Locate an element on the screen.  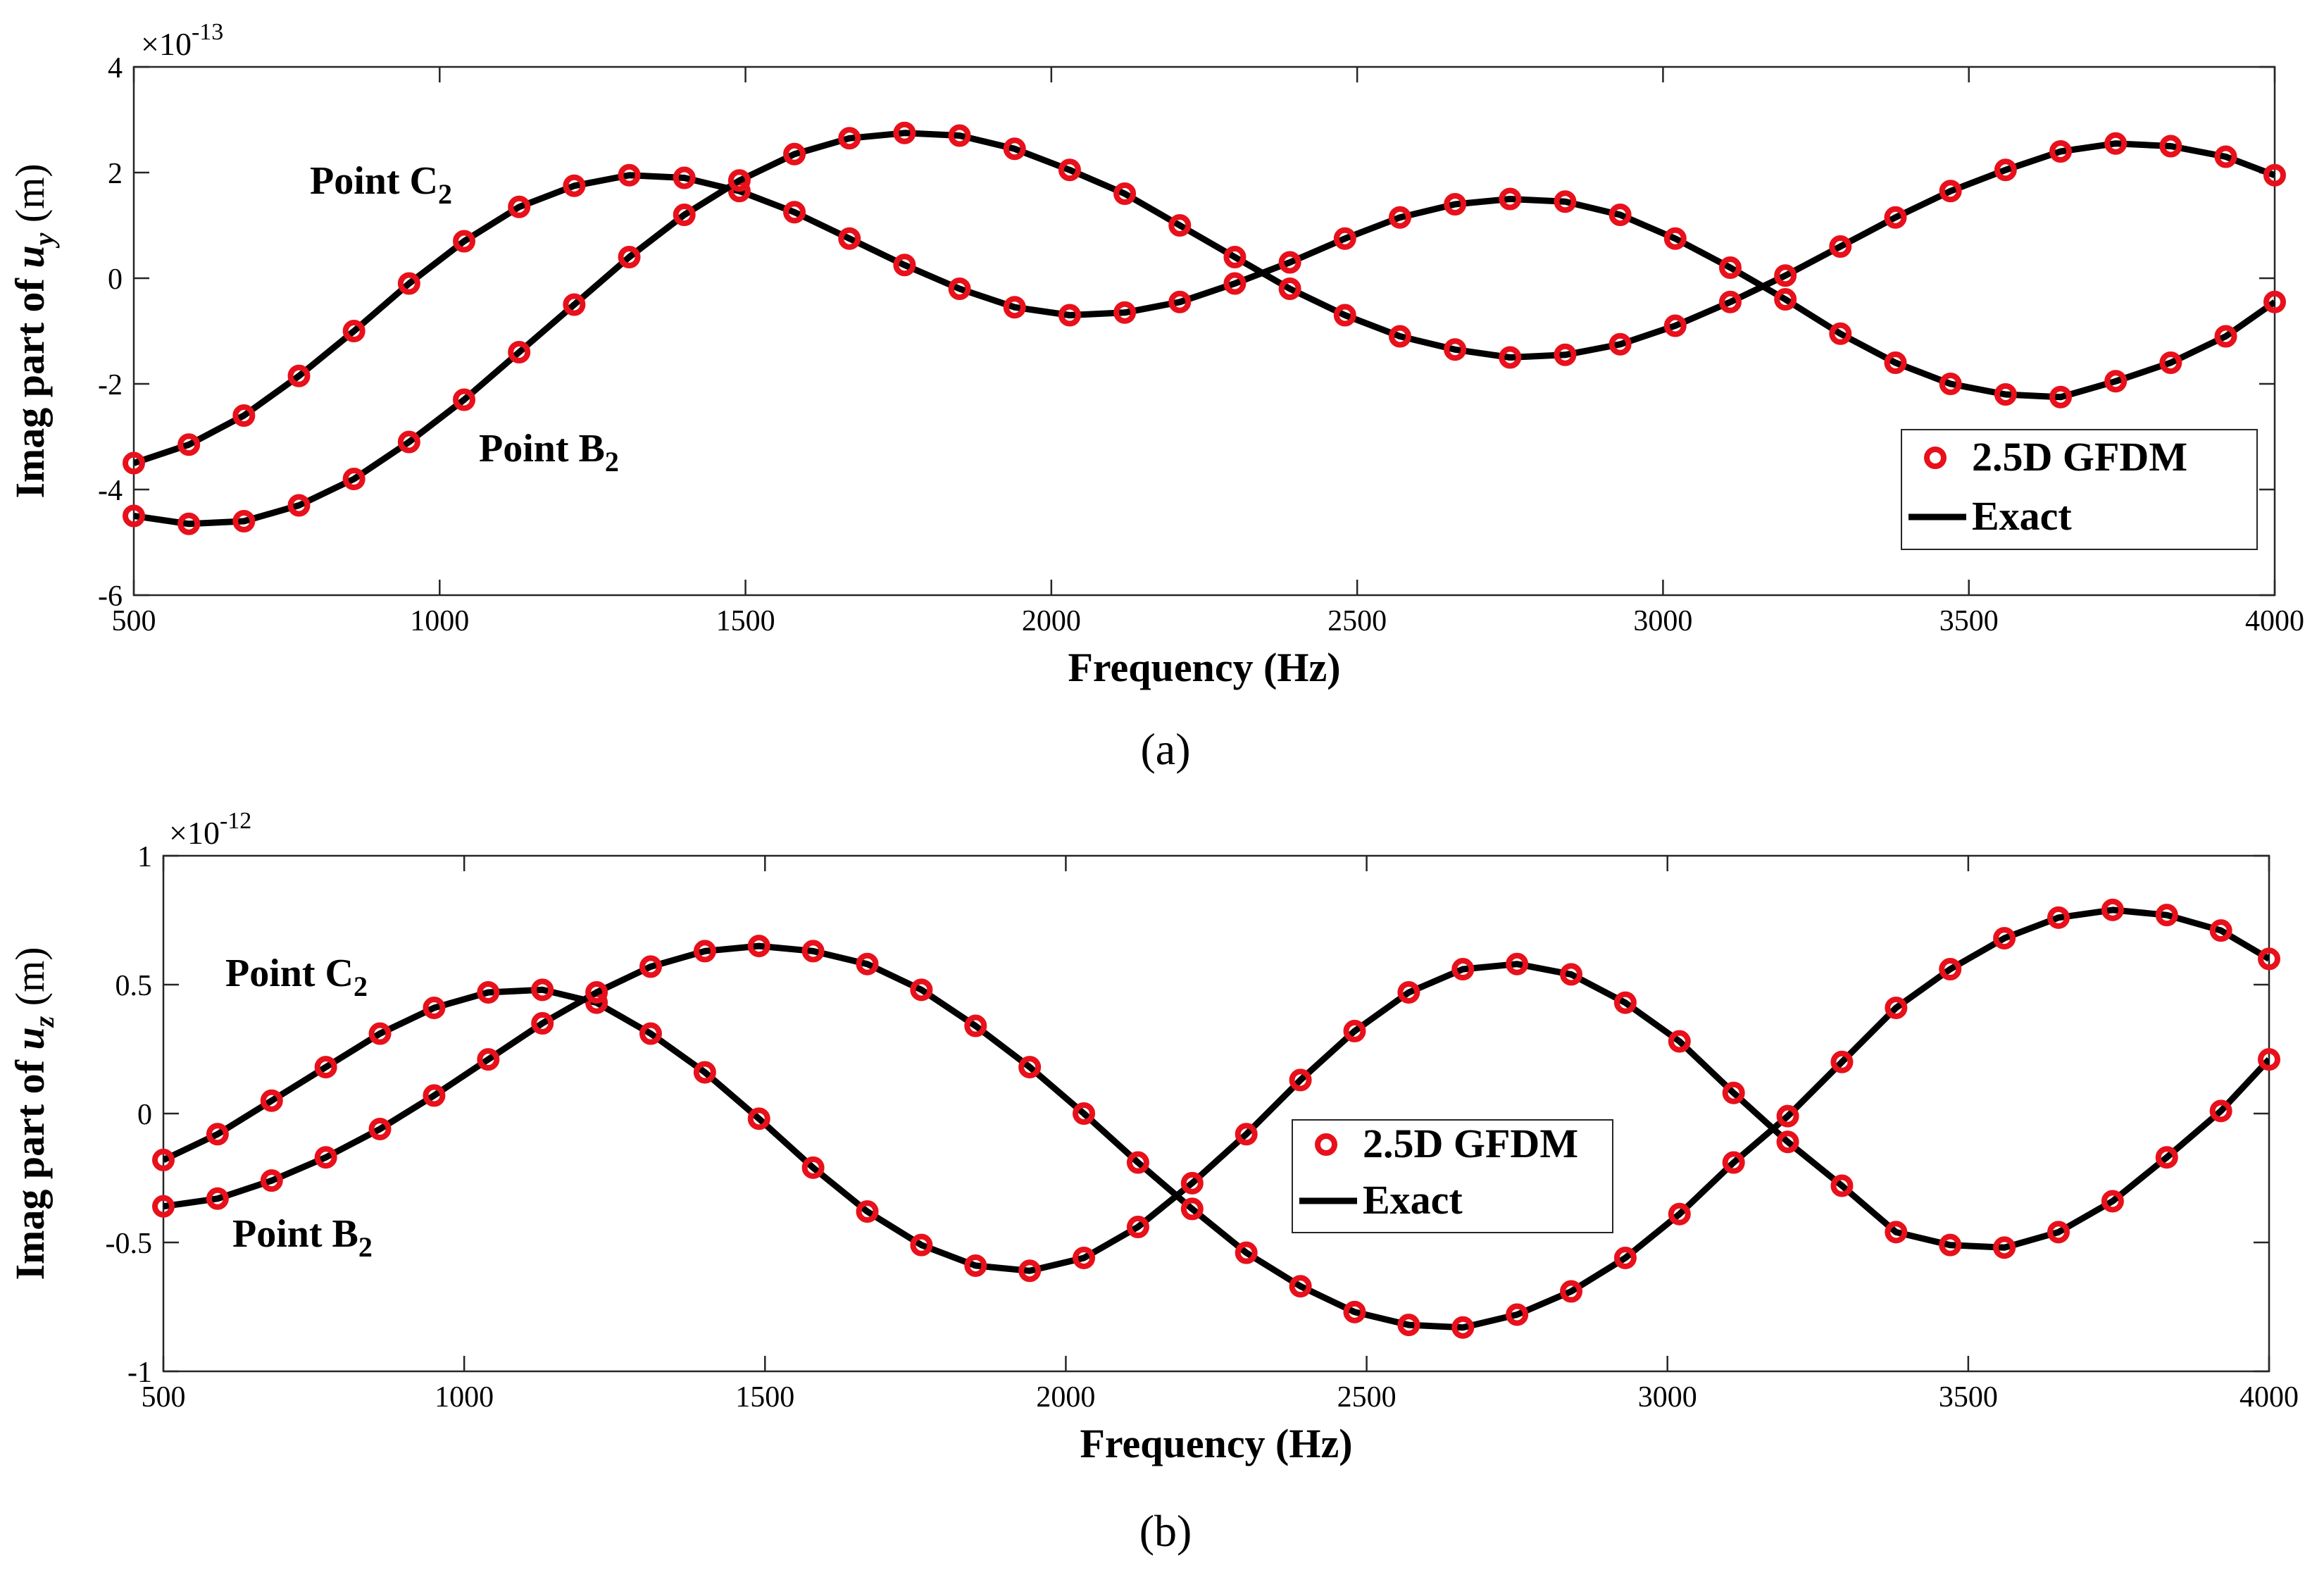
x-tick-label: 2000 is located at coordinates (1051, 621).